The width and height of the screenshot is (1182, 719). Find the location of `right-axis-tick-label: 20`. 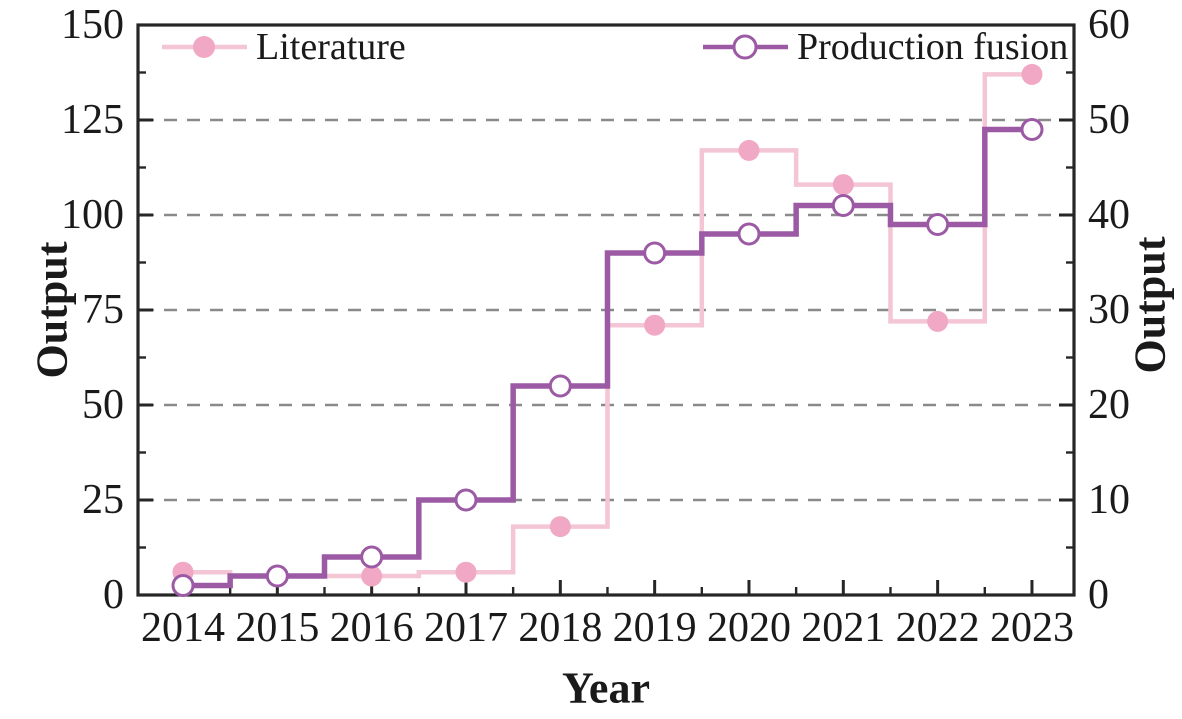

right-axis-tick-label: 20 is located at coordinates (1109, 405).